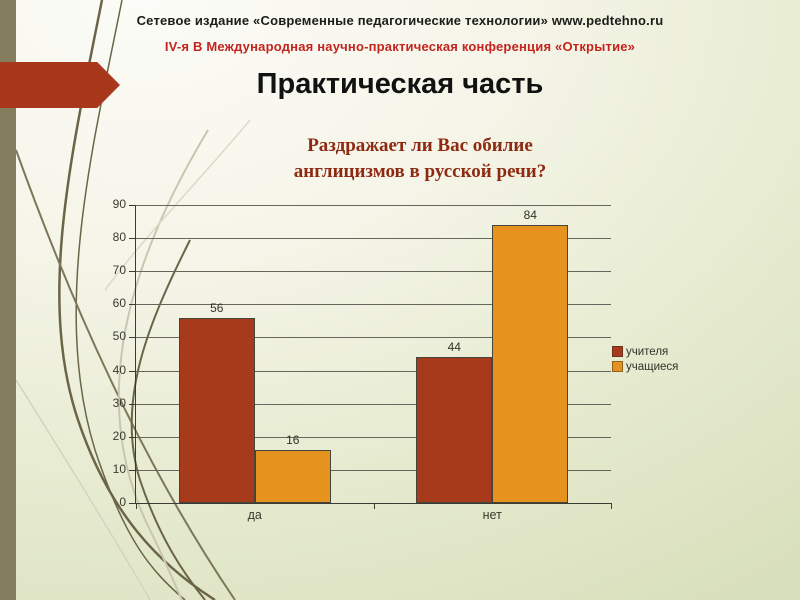 Image resolution: width=800 pixels, height=600 pixels. Describe the element at coordinates (119, 435) in the screenshot. I see `y-axis-label: 20` at that location.